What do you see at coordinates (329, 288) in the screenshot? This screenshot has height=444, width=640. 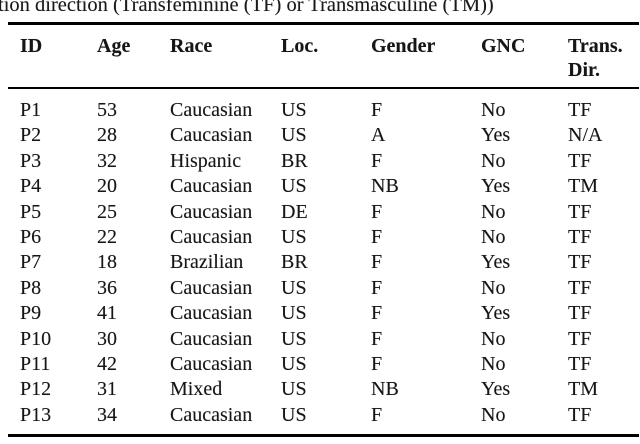 I see `table-row: P8 36 Caucasian US F No TF` at bounding box center [329, 288].